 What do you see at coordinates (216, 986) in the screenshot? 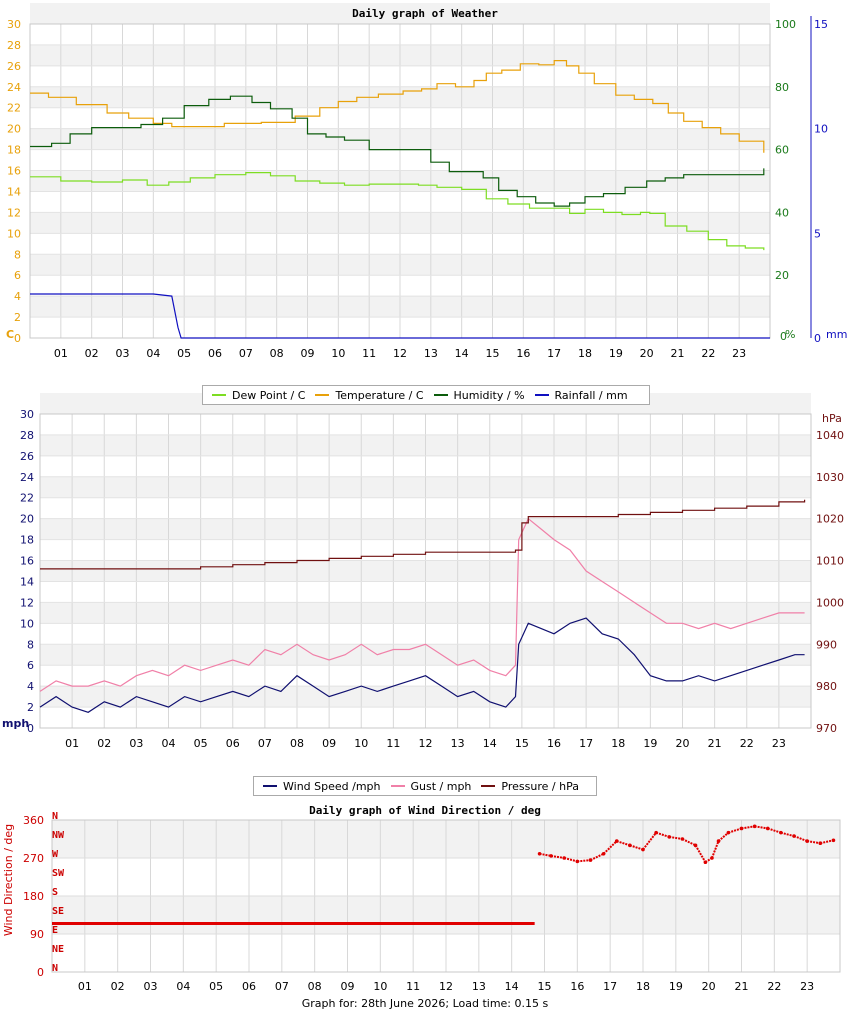
I see `x-tick-label: 05` at bounding box center [216, 986].